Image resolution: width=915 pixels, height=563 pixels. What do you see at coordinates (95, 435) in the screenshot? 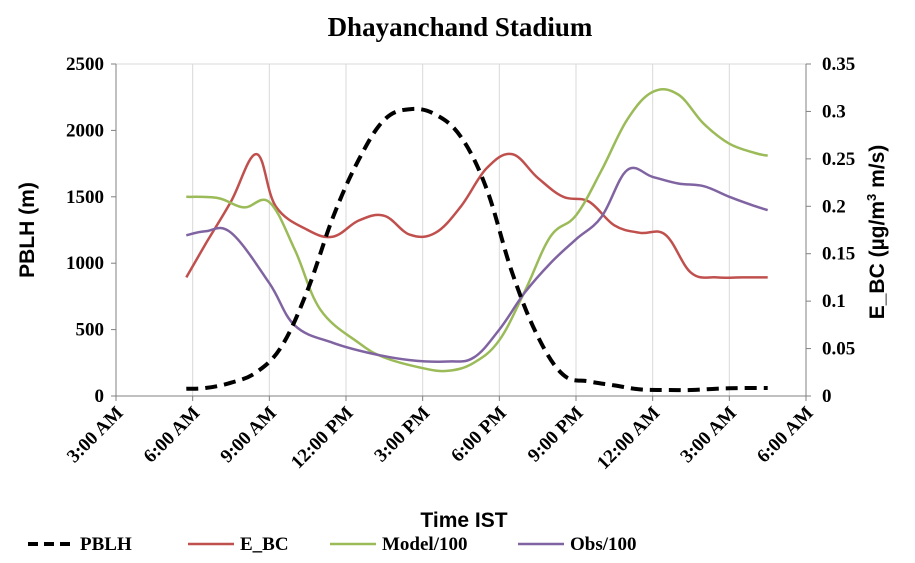
I see `x-tick-label-0: 3:00 AM` at bounding box center [95, 435].